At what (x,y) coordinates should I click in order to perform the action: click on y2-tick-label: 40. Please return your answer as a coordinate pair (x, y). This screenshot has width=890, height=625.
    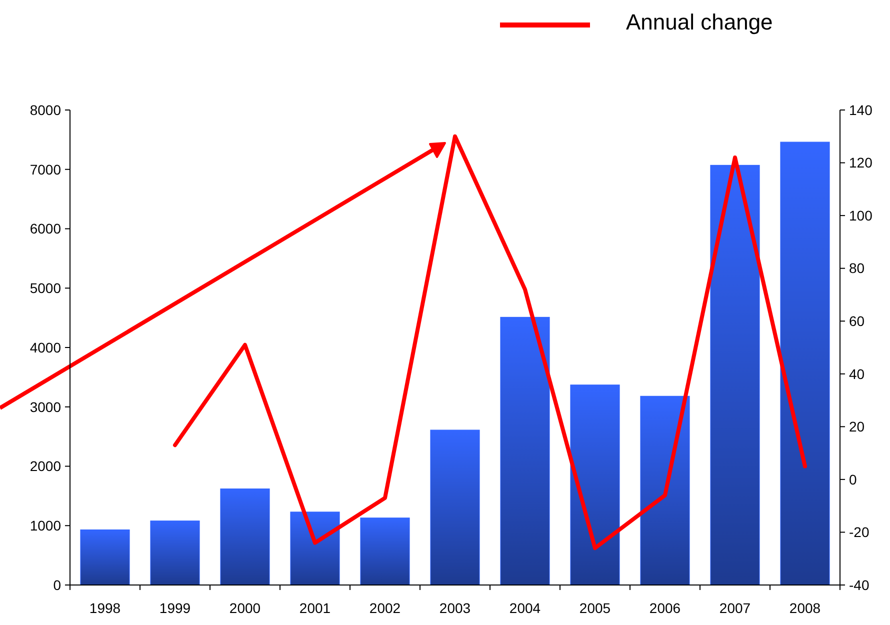
    Looking at the image, I should click on (857, 374).